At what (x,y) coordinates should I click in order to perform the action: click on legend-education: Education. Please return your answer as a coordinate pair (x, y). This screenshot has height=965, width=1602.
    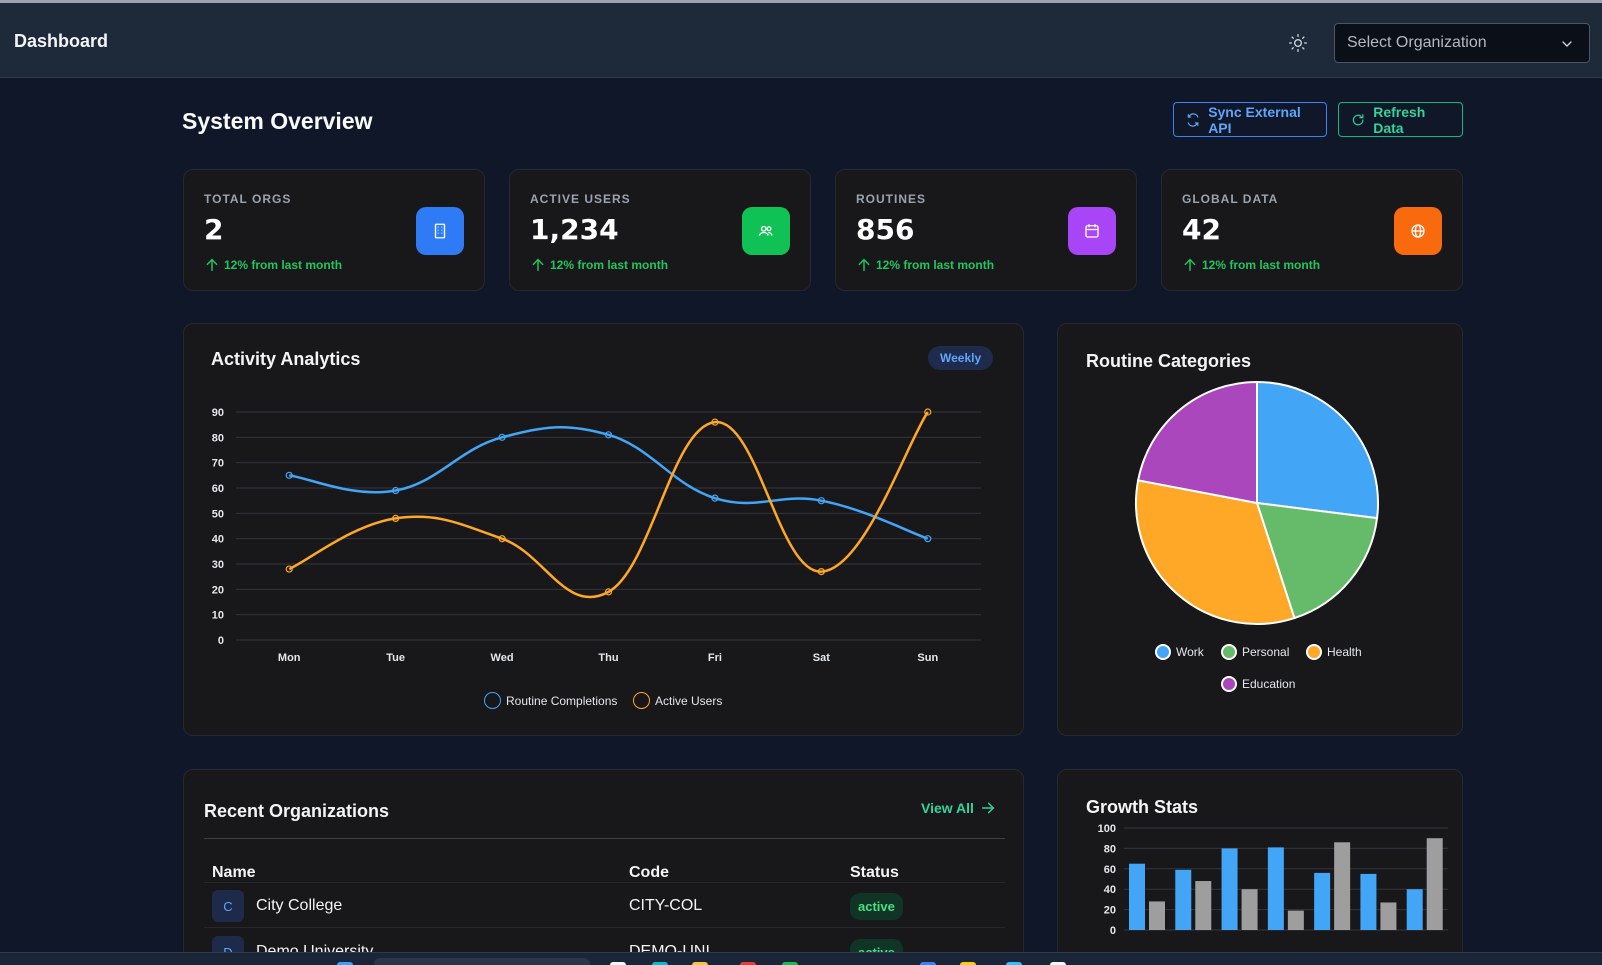
    Looking at the image, I should click on (1258, 684).